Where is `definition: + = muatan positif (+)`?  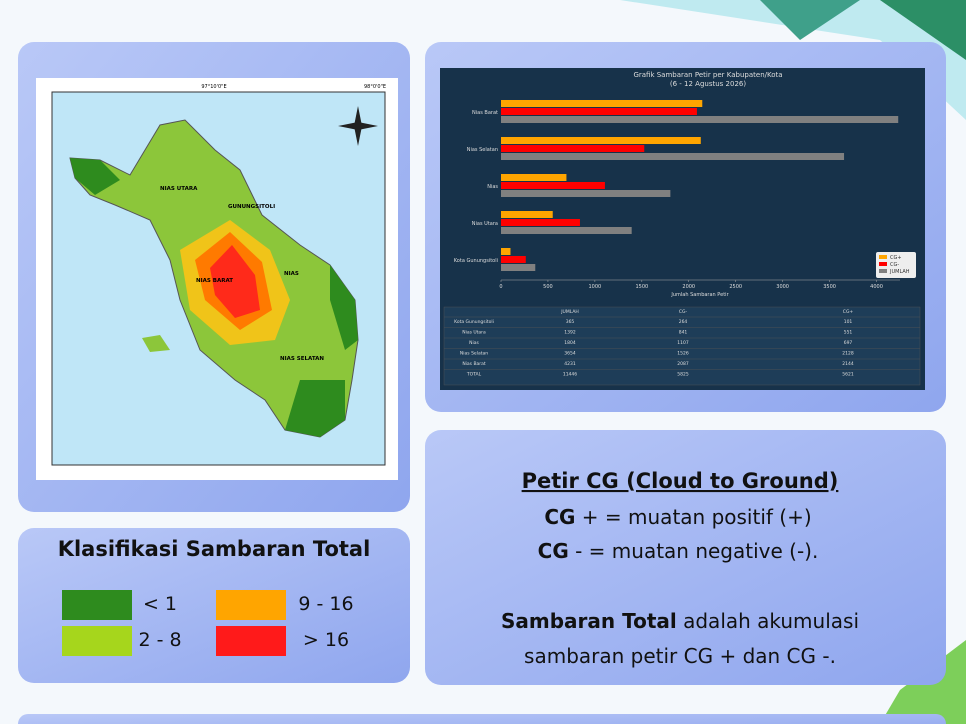
definition: + = muatan positif (+) is located at coordinates (697, 517).